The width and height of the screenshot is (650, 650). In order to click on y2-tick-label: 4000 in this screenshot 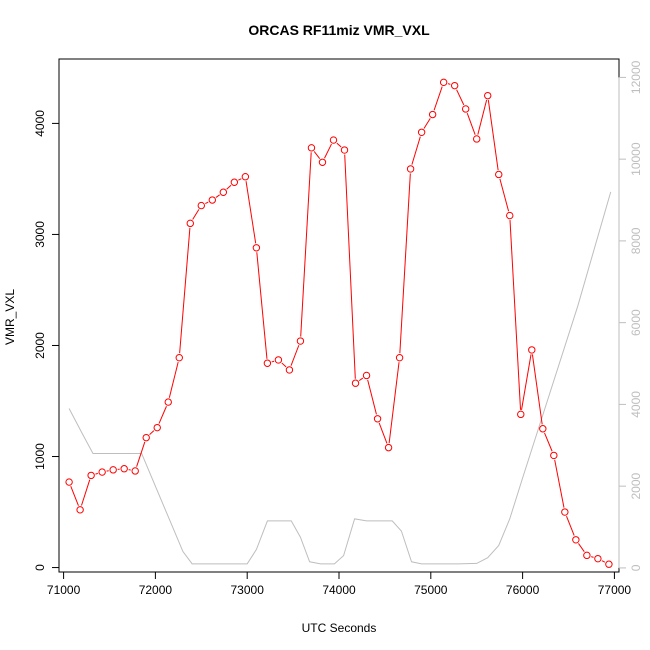, I will do `click(636, 404)`.